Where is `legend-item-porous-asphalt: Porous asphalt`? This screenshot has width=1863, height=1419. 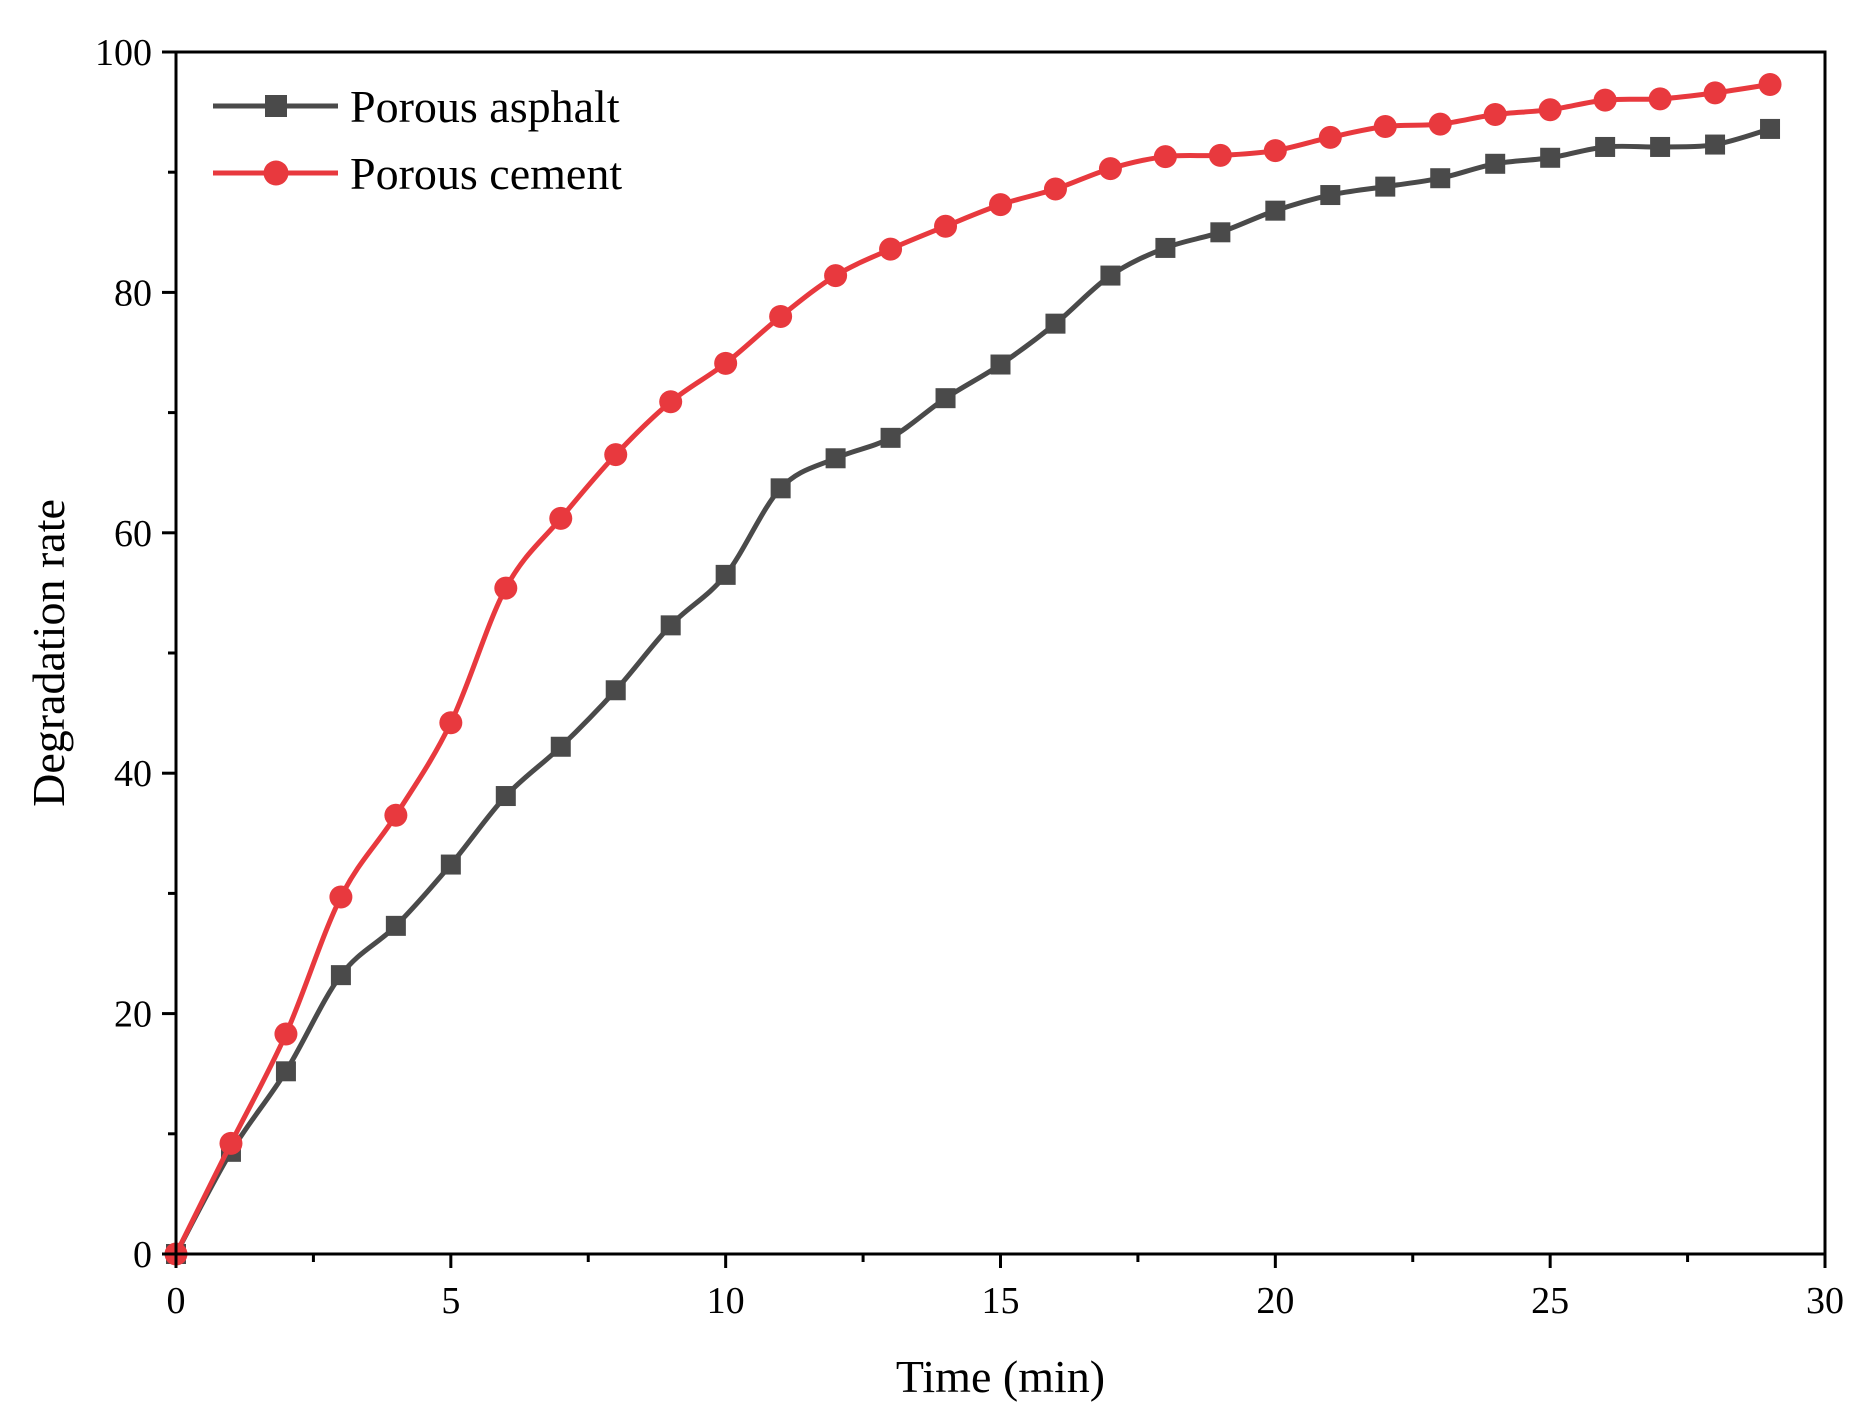 legend-item-porous-asphalt: Porous asphalt is located at coordinates (416, 106).